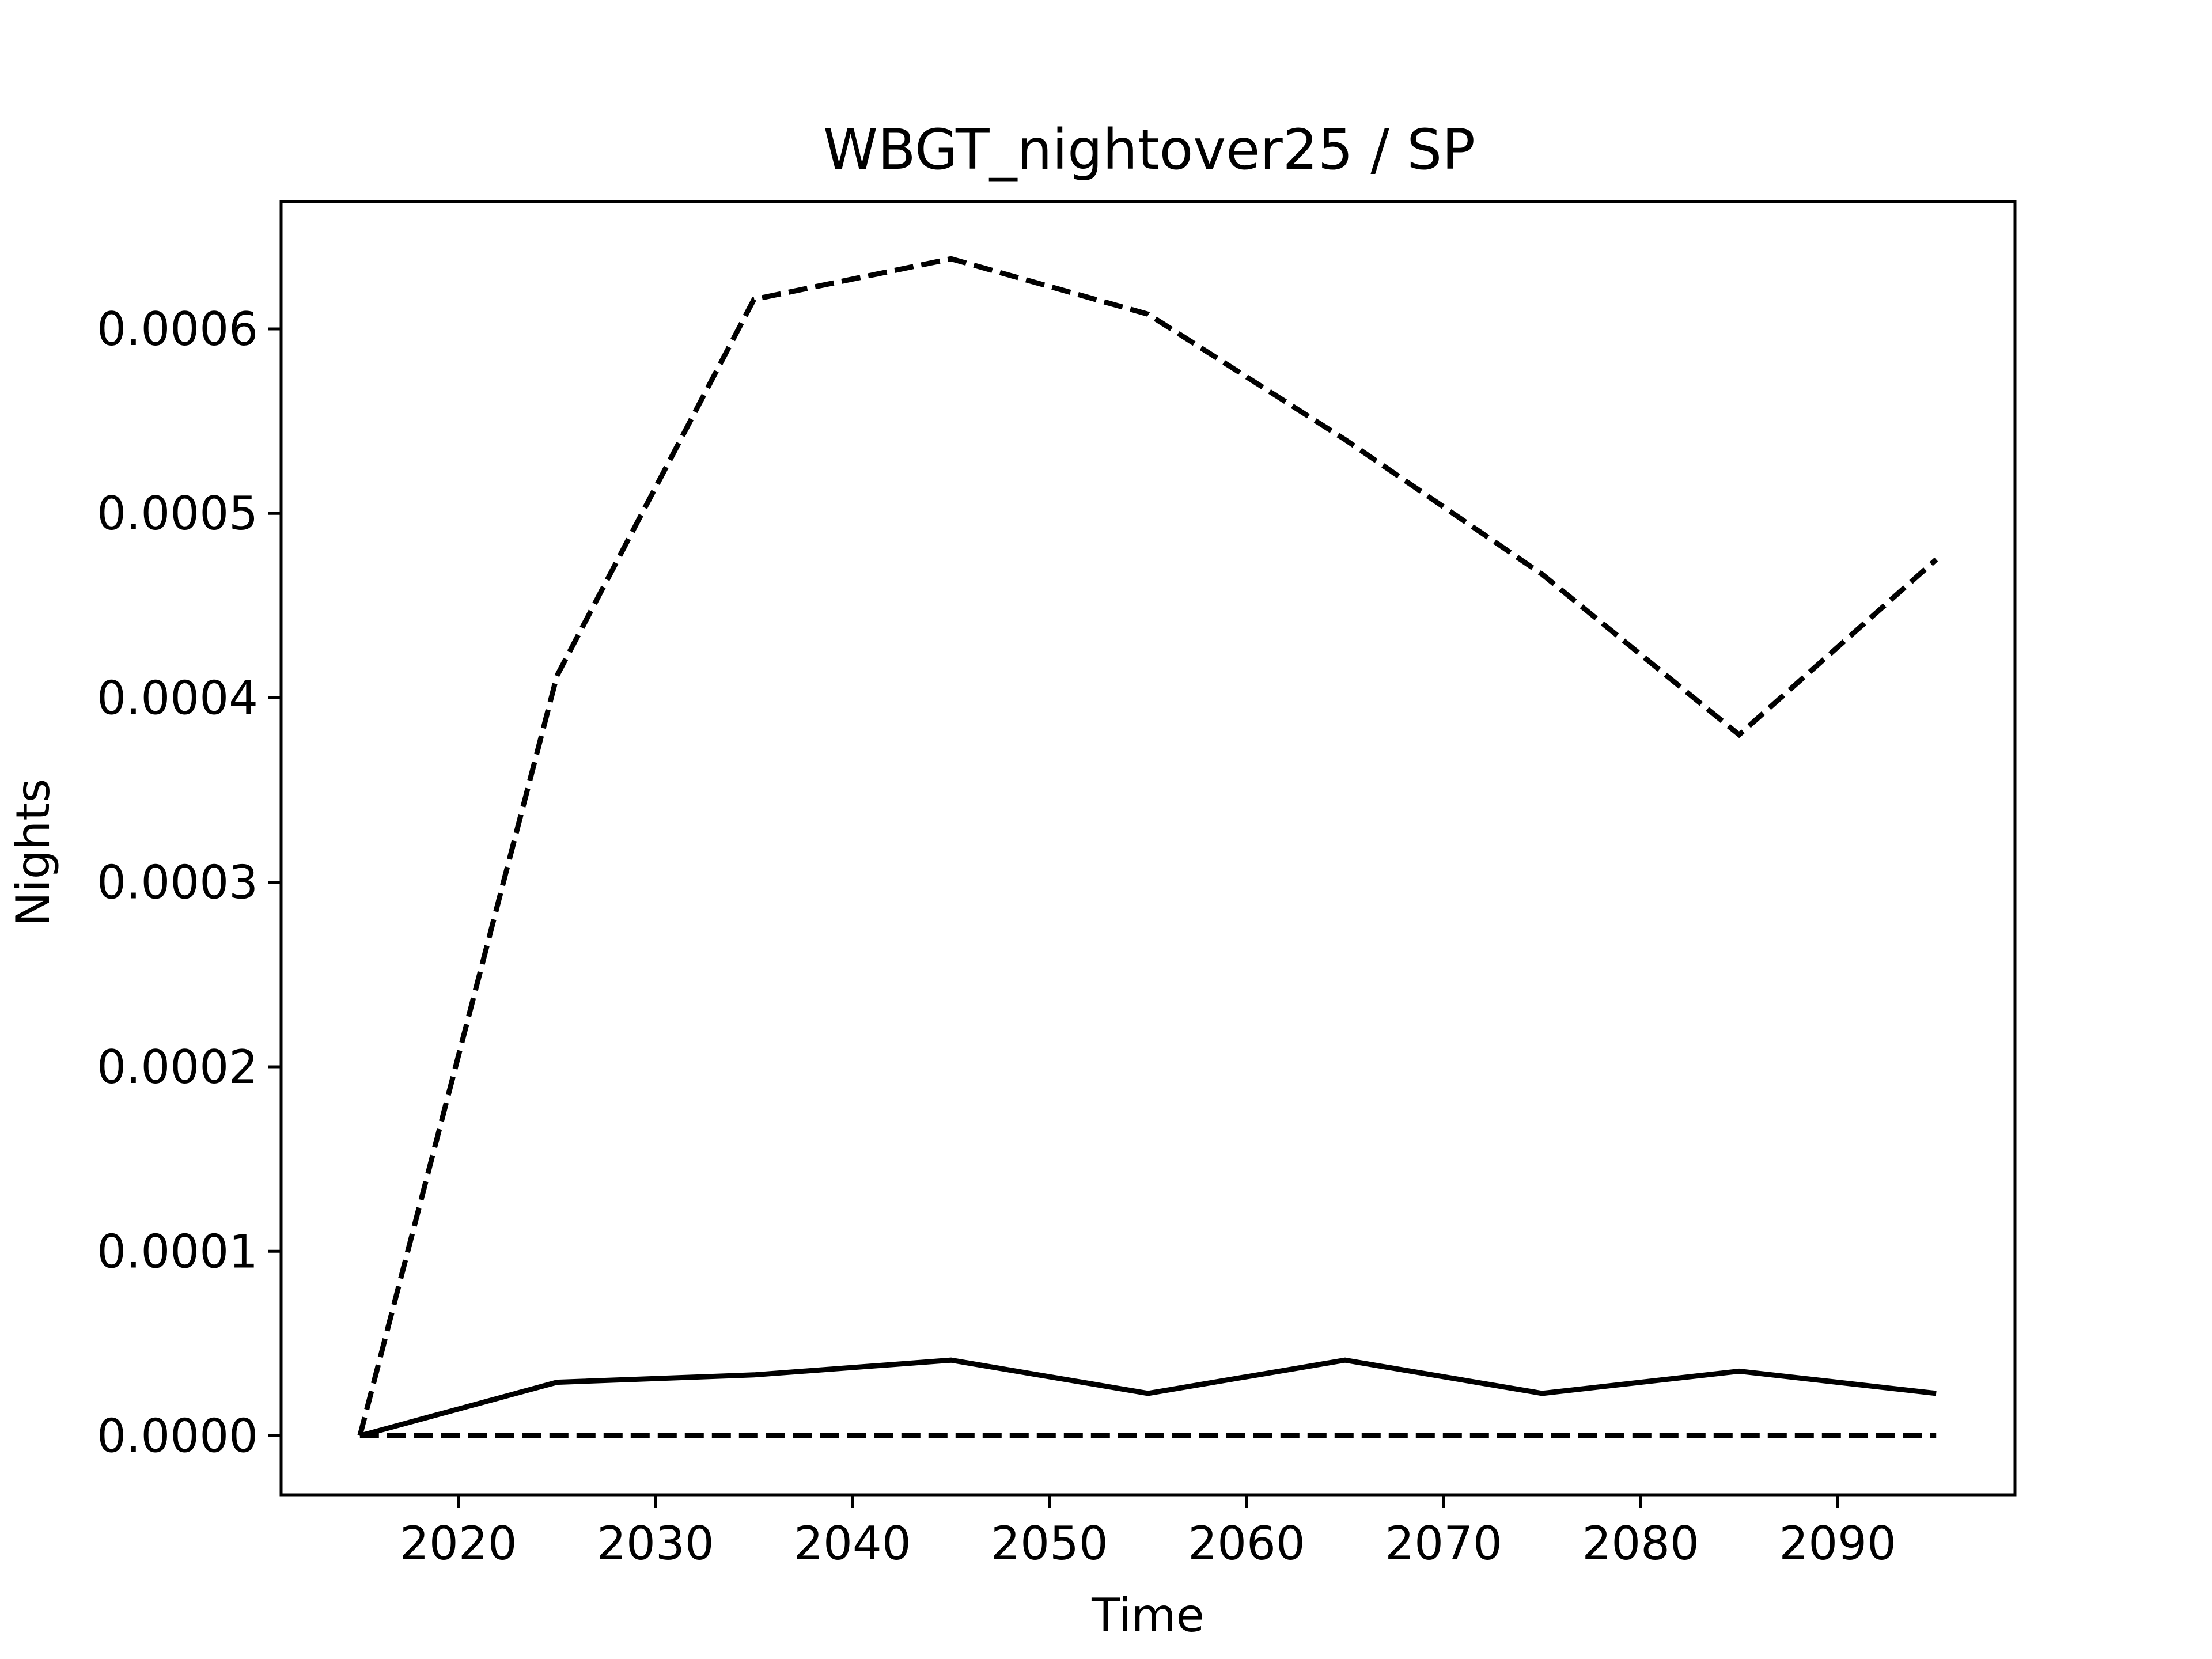 This screenshot has height=1659, width=2212. What do you see at coordinates (1148, 1532) in the screenshot?
I see `x-axis: 2020 2030 2040 2050 2060 2070 2080 2090` at bounding box center [1148, 1532].